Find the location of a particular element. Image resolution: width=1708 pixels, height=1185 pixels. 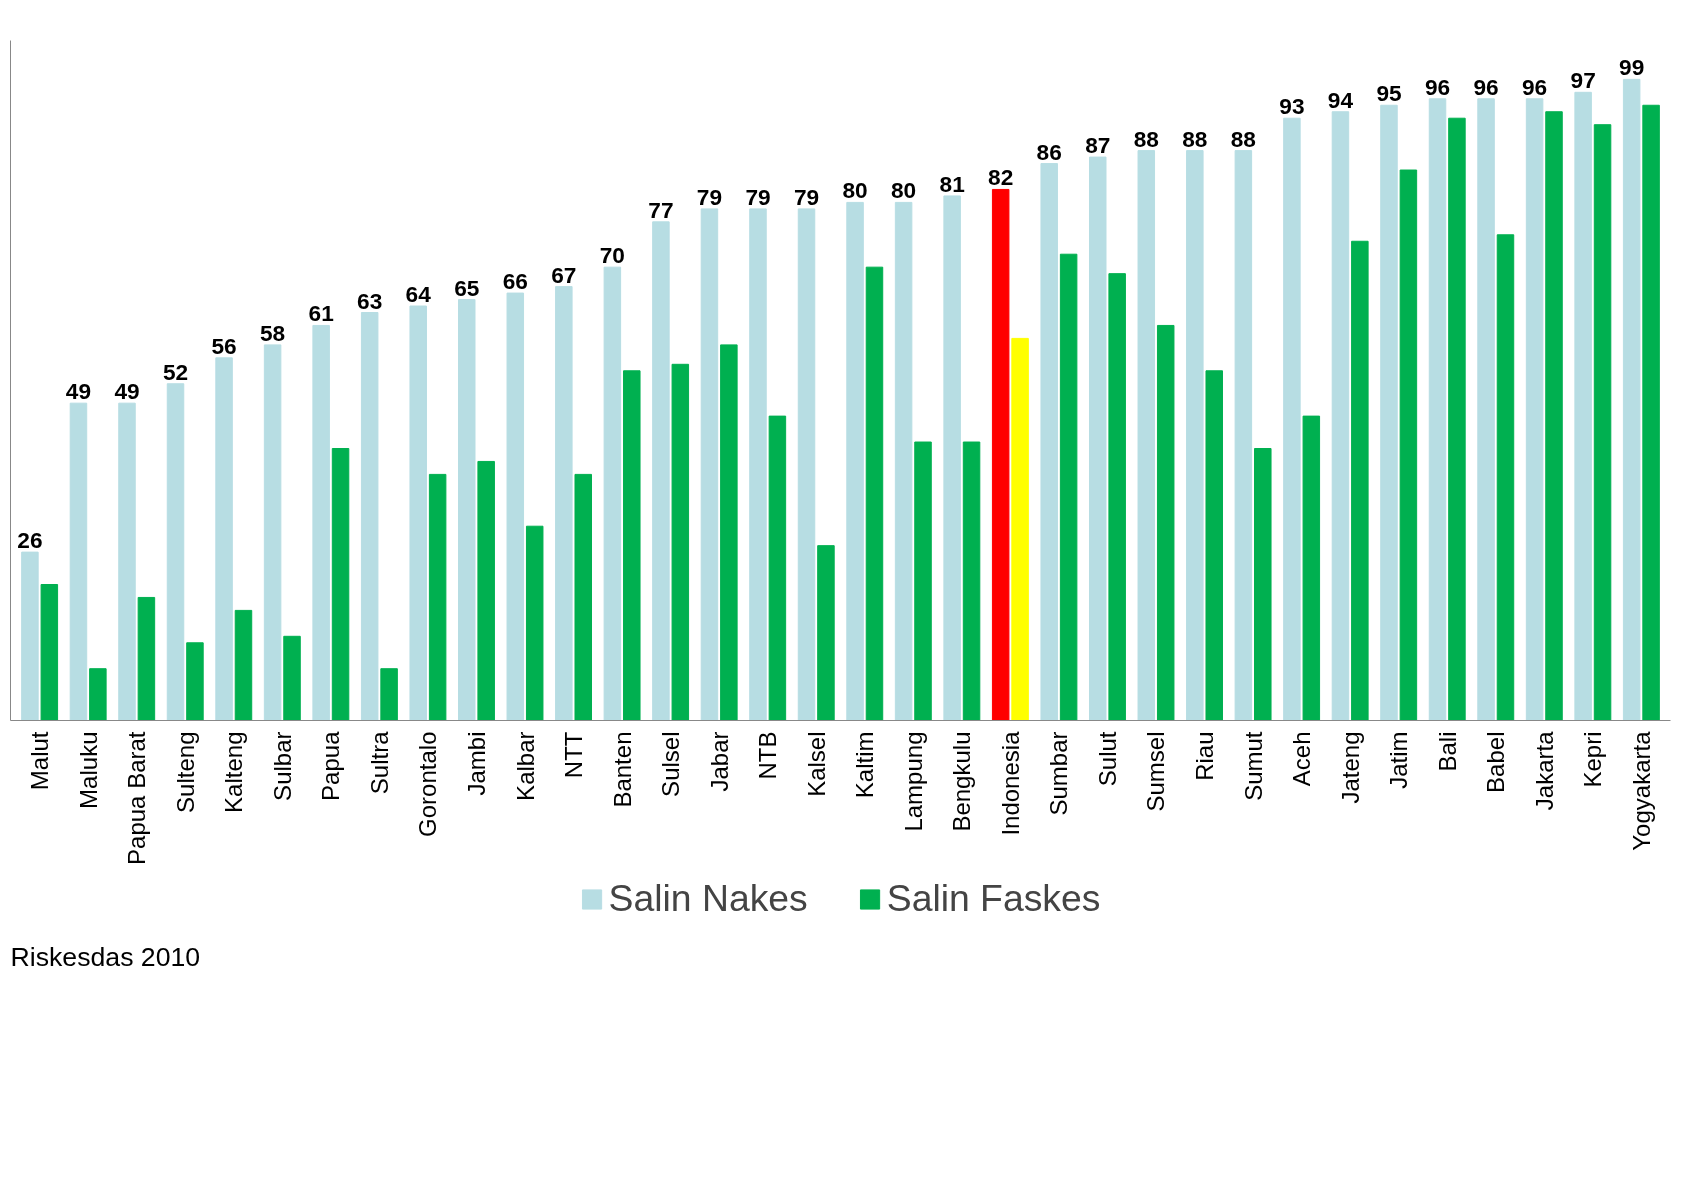

x-tick-label: Jakarta is located at coordinates (1544, 770).